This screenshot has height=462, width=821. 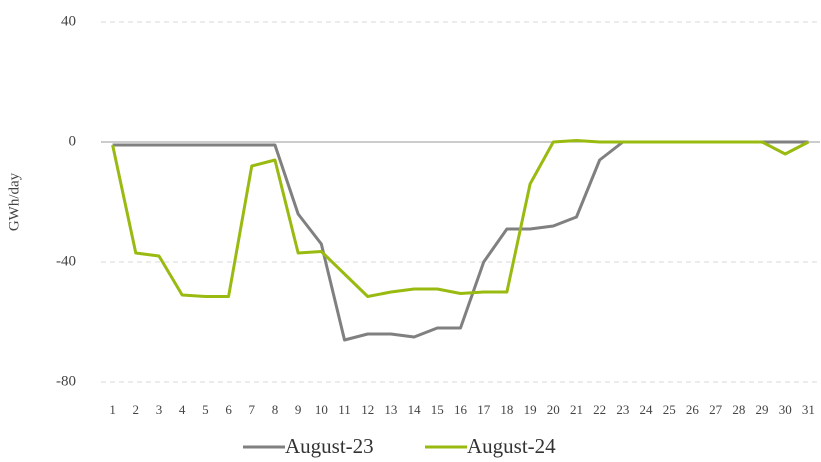 I want to click on x-tick-label: 19, so click(x=530, y=409).